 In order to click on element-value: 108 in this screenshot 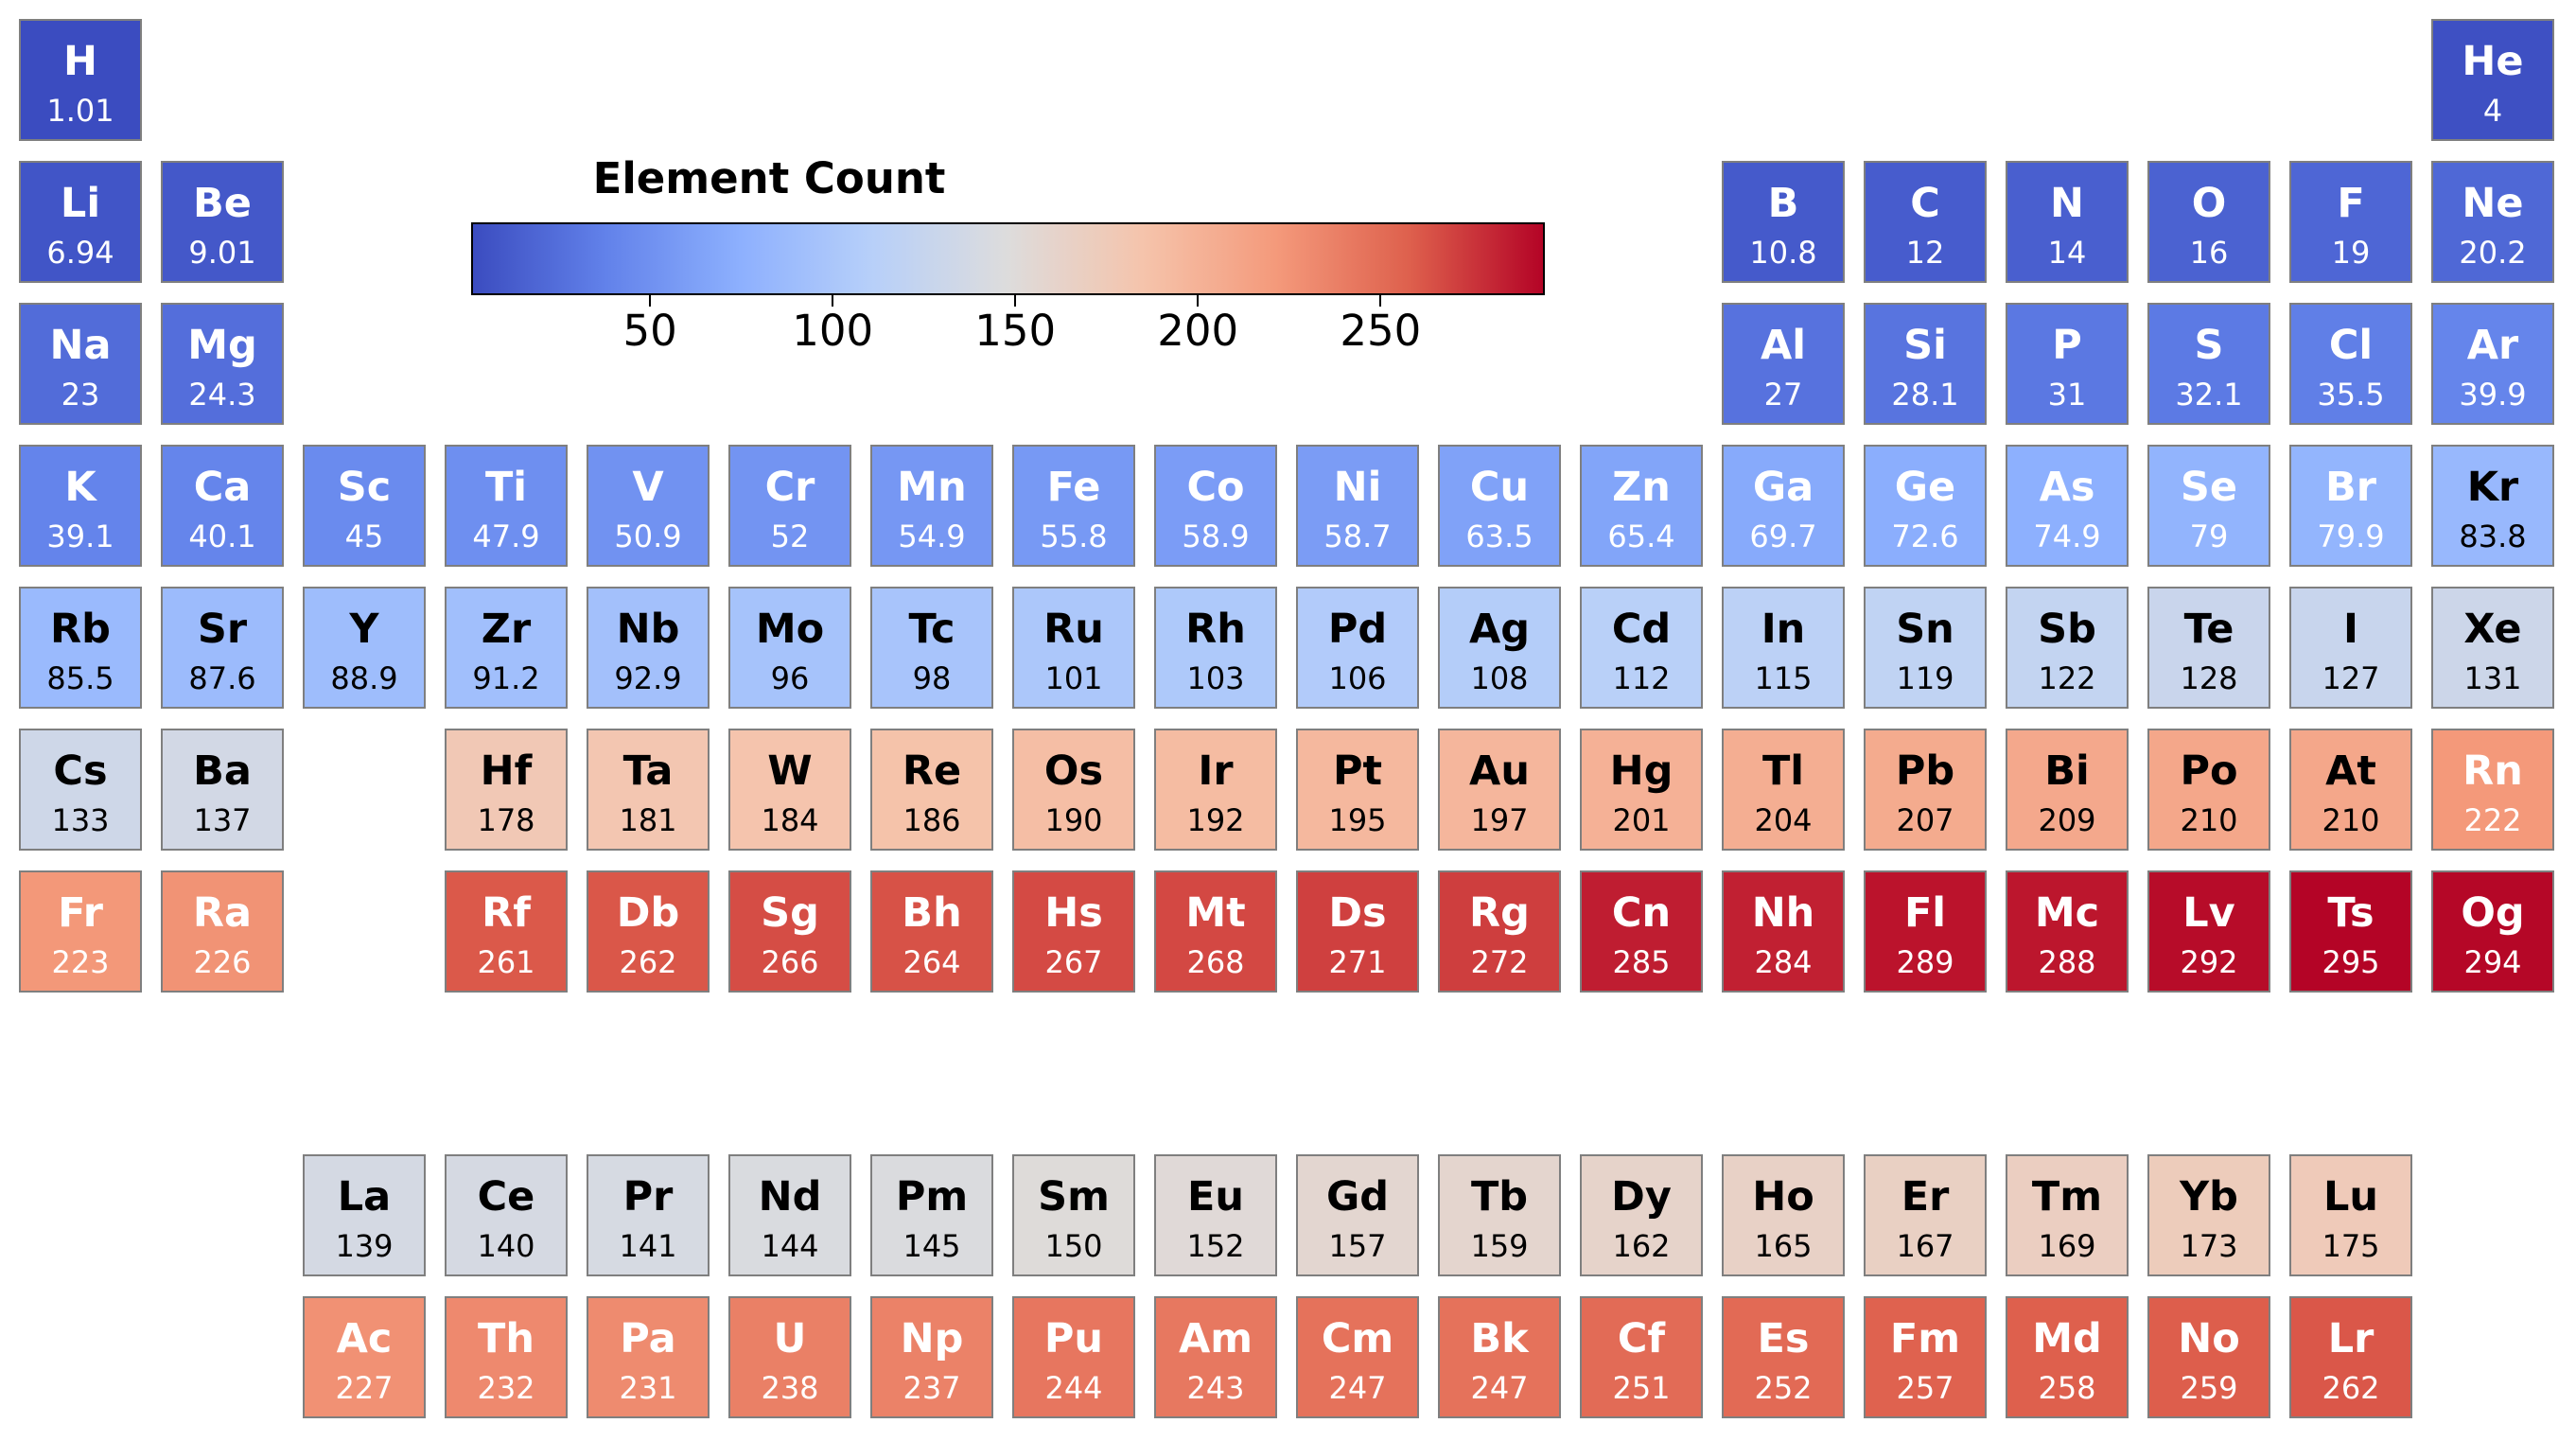, I will do `click(1500, 678)`.